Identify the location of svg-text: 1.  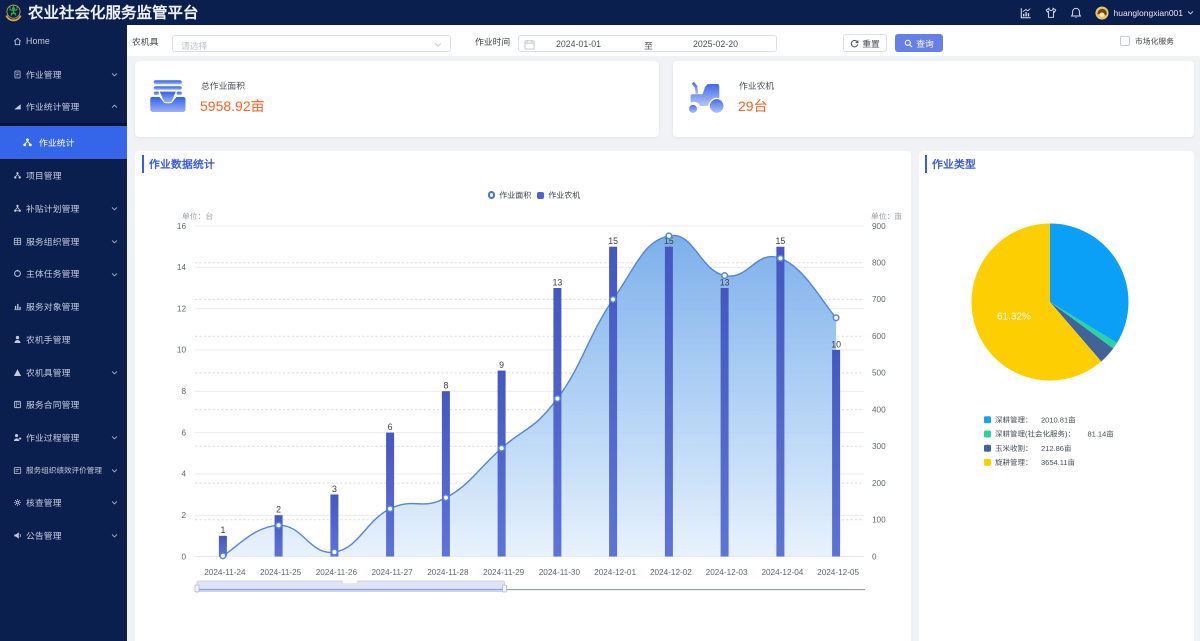
(222, 530).